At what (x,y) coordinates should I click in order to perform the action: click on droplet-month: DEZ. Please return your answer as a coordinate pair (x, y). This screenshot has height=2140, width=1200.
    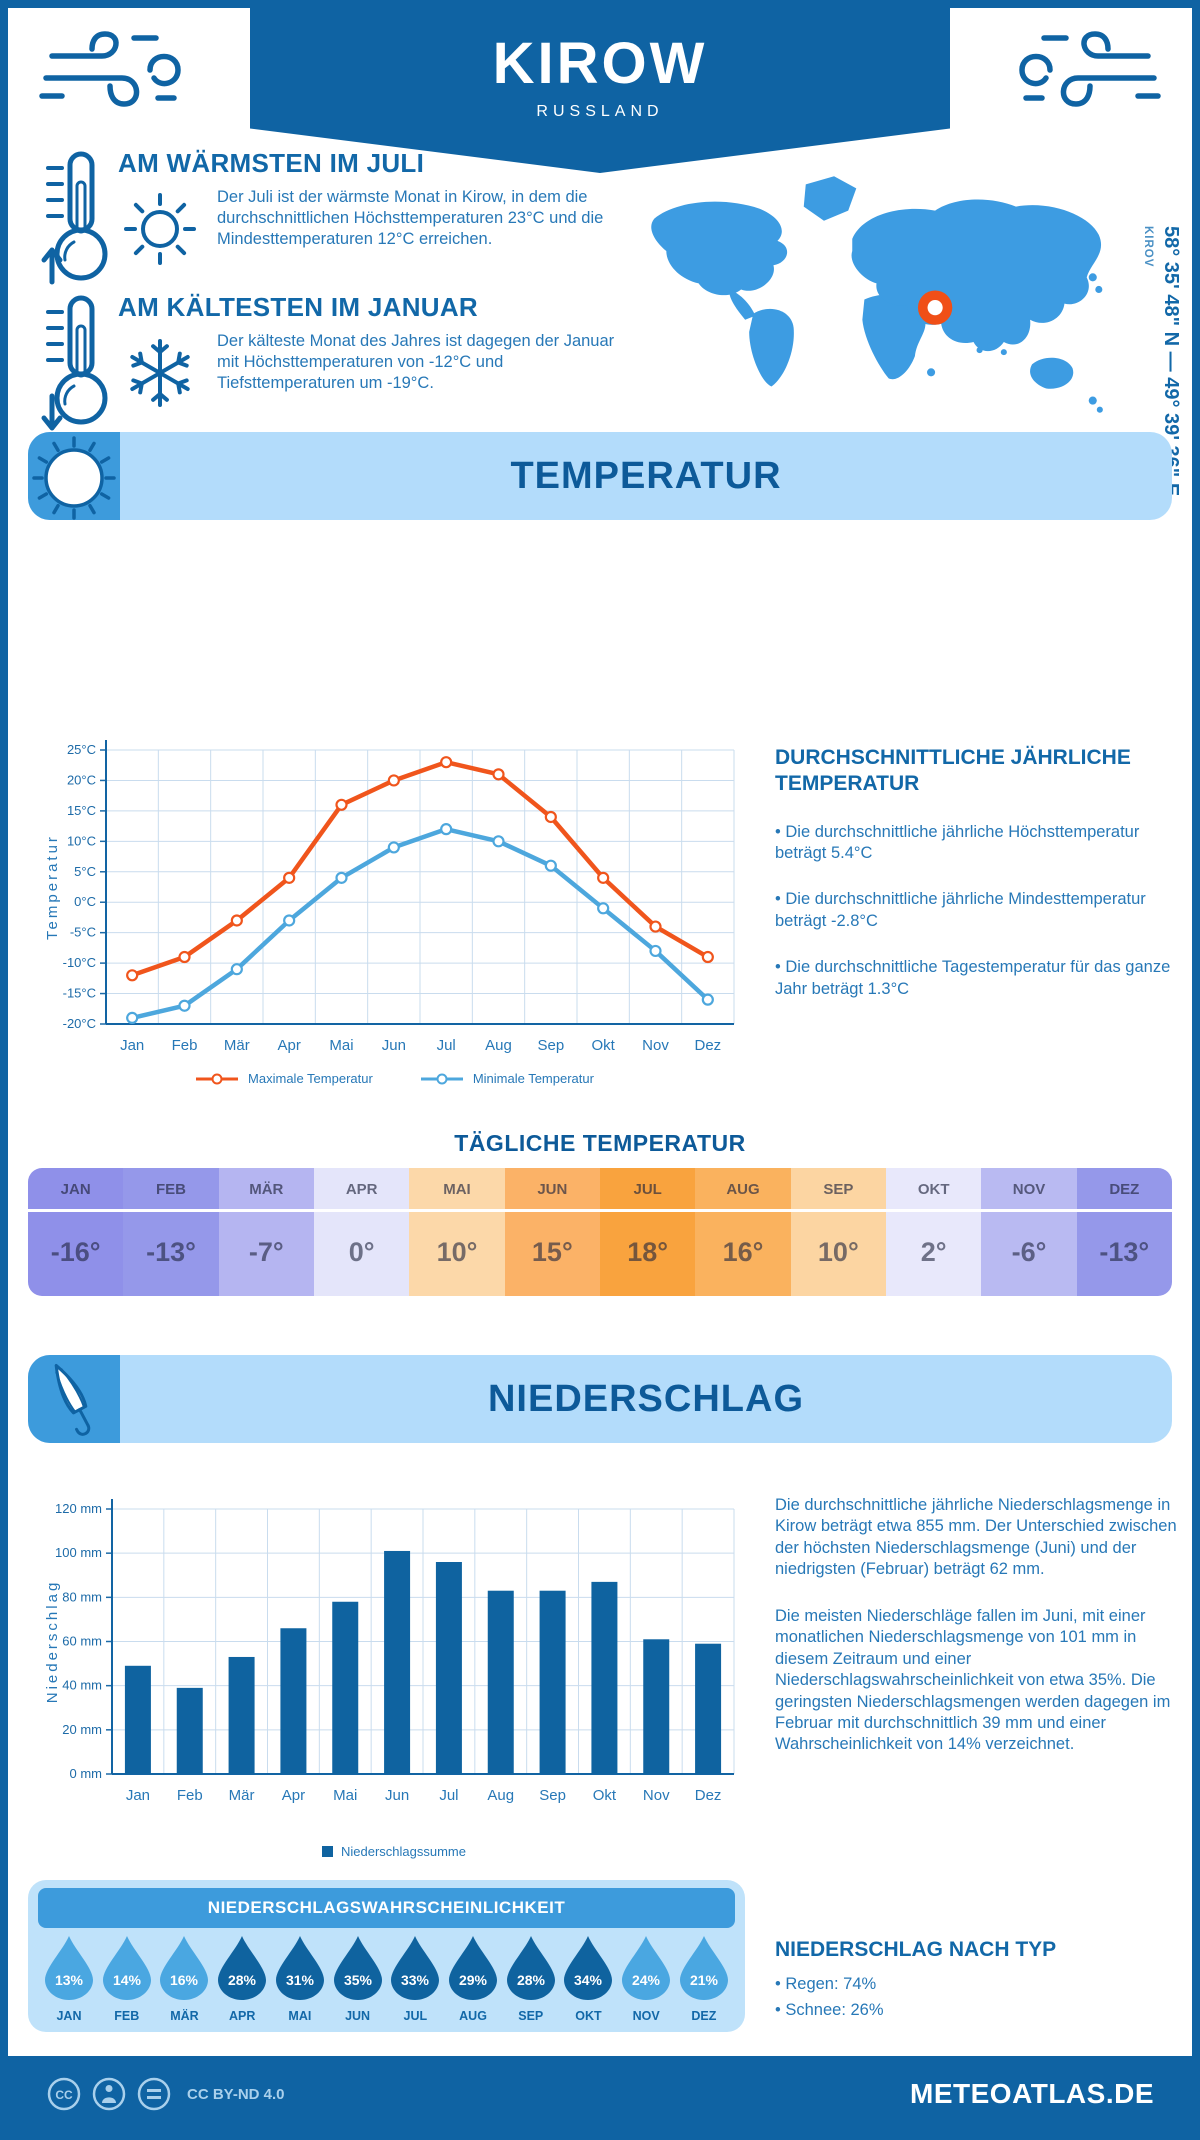
    Looking at the image, I should click on (704, 2016).